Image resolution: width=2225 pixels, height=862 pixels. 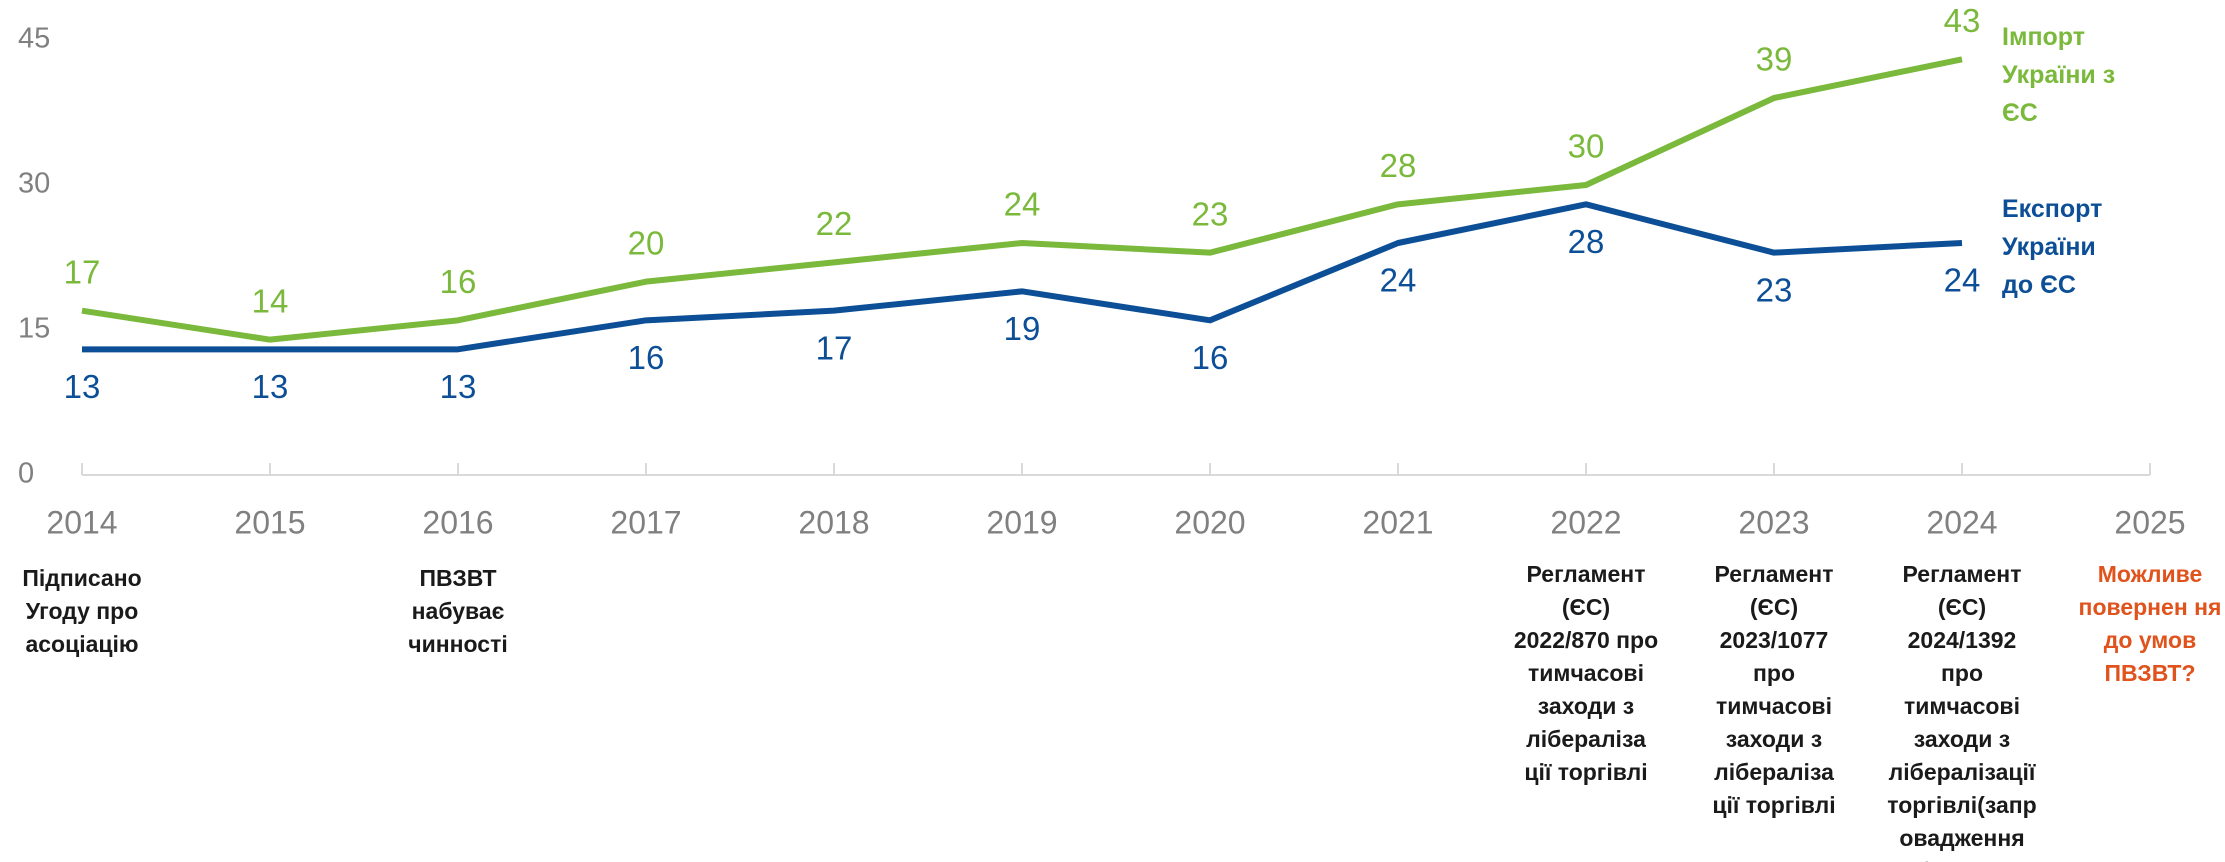 I want to click on x-tick-label: 2021, so click(x=1397, y=522).